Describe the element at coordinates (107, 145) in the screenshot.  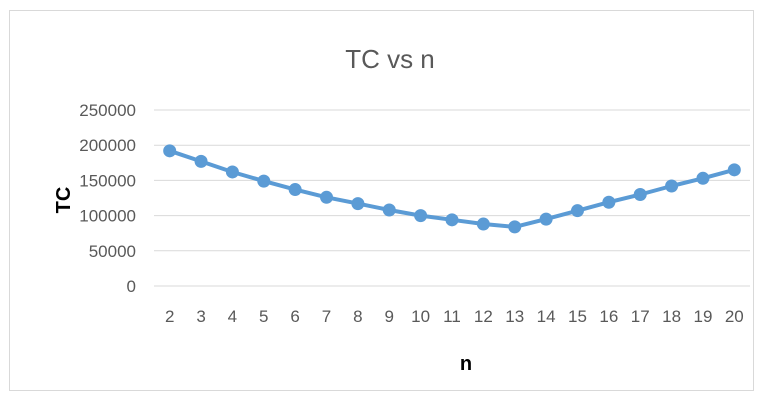
I see `y-tick-label: 200000` at that location.